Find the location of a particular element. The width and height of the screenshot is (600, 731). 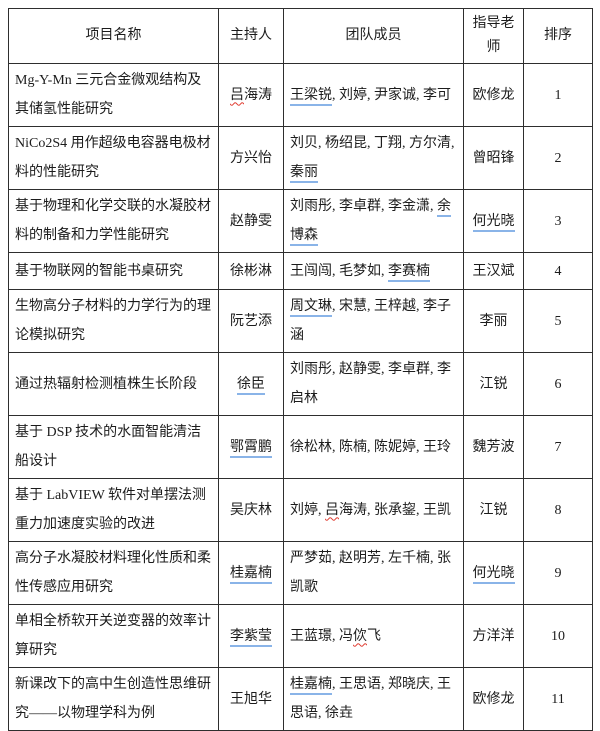

text-segment: 徐松林, 陈楠, 陈妮婷, 王玲 is located at coordinates (370, 447).